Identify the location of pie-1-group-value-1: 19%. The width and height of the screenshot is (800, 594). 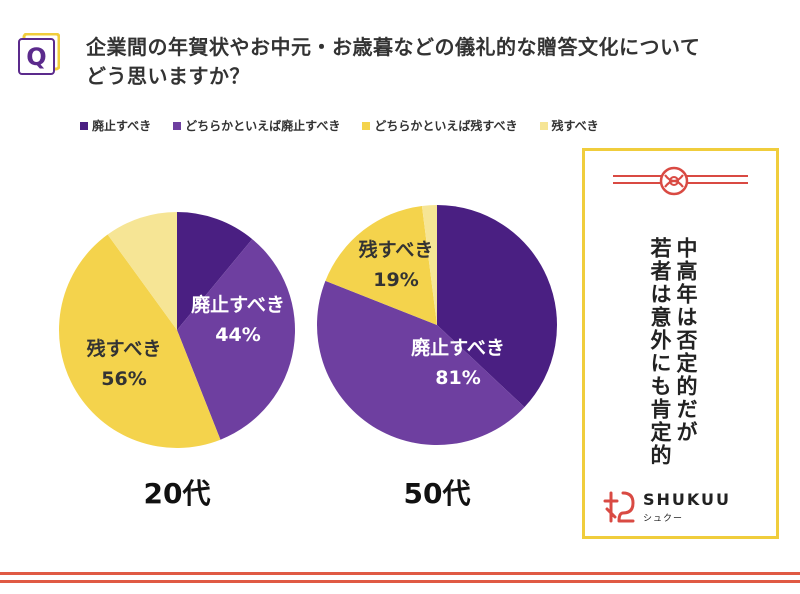
(395, 280).